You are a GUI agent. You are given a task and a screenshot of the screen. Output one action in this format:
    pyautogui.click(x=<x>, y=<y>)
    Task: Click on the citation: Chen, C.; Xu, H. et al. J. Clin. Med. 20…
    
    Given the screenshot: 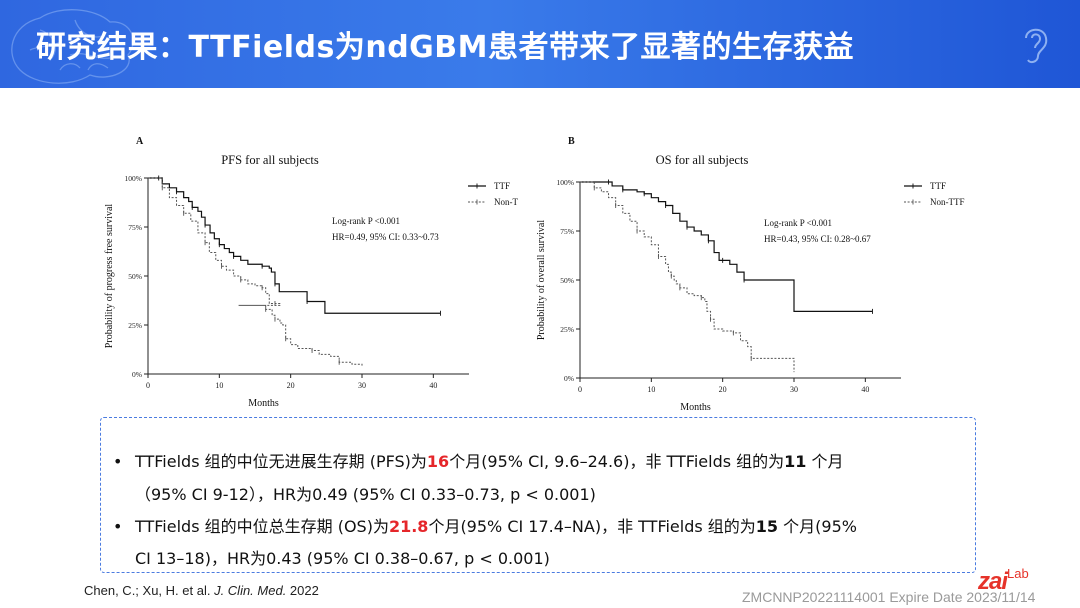 What is the action you would take?
    pyautogui.click(x=201, y=590)
    